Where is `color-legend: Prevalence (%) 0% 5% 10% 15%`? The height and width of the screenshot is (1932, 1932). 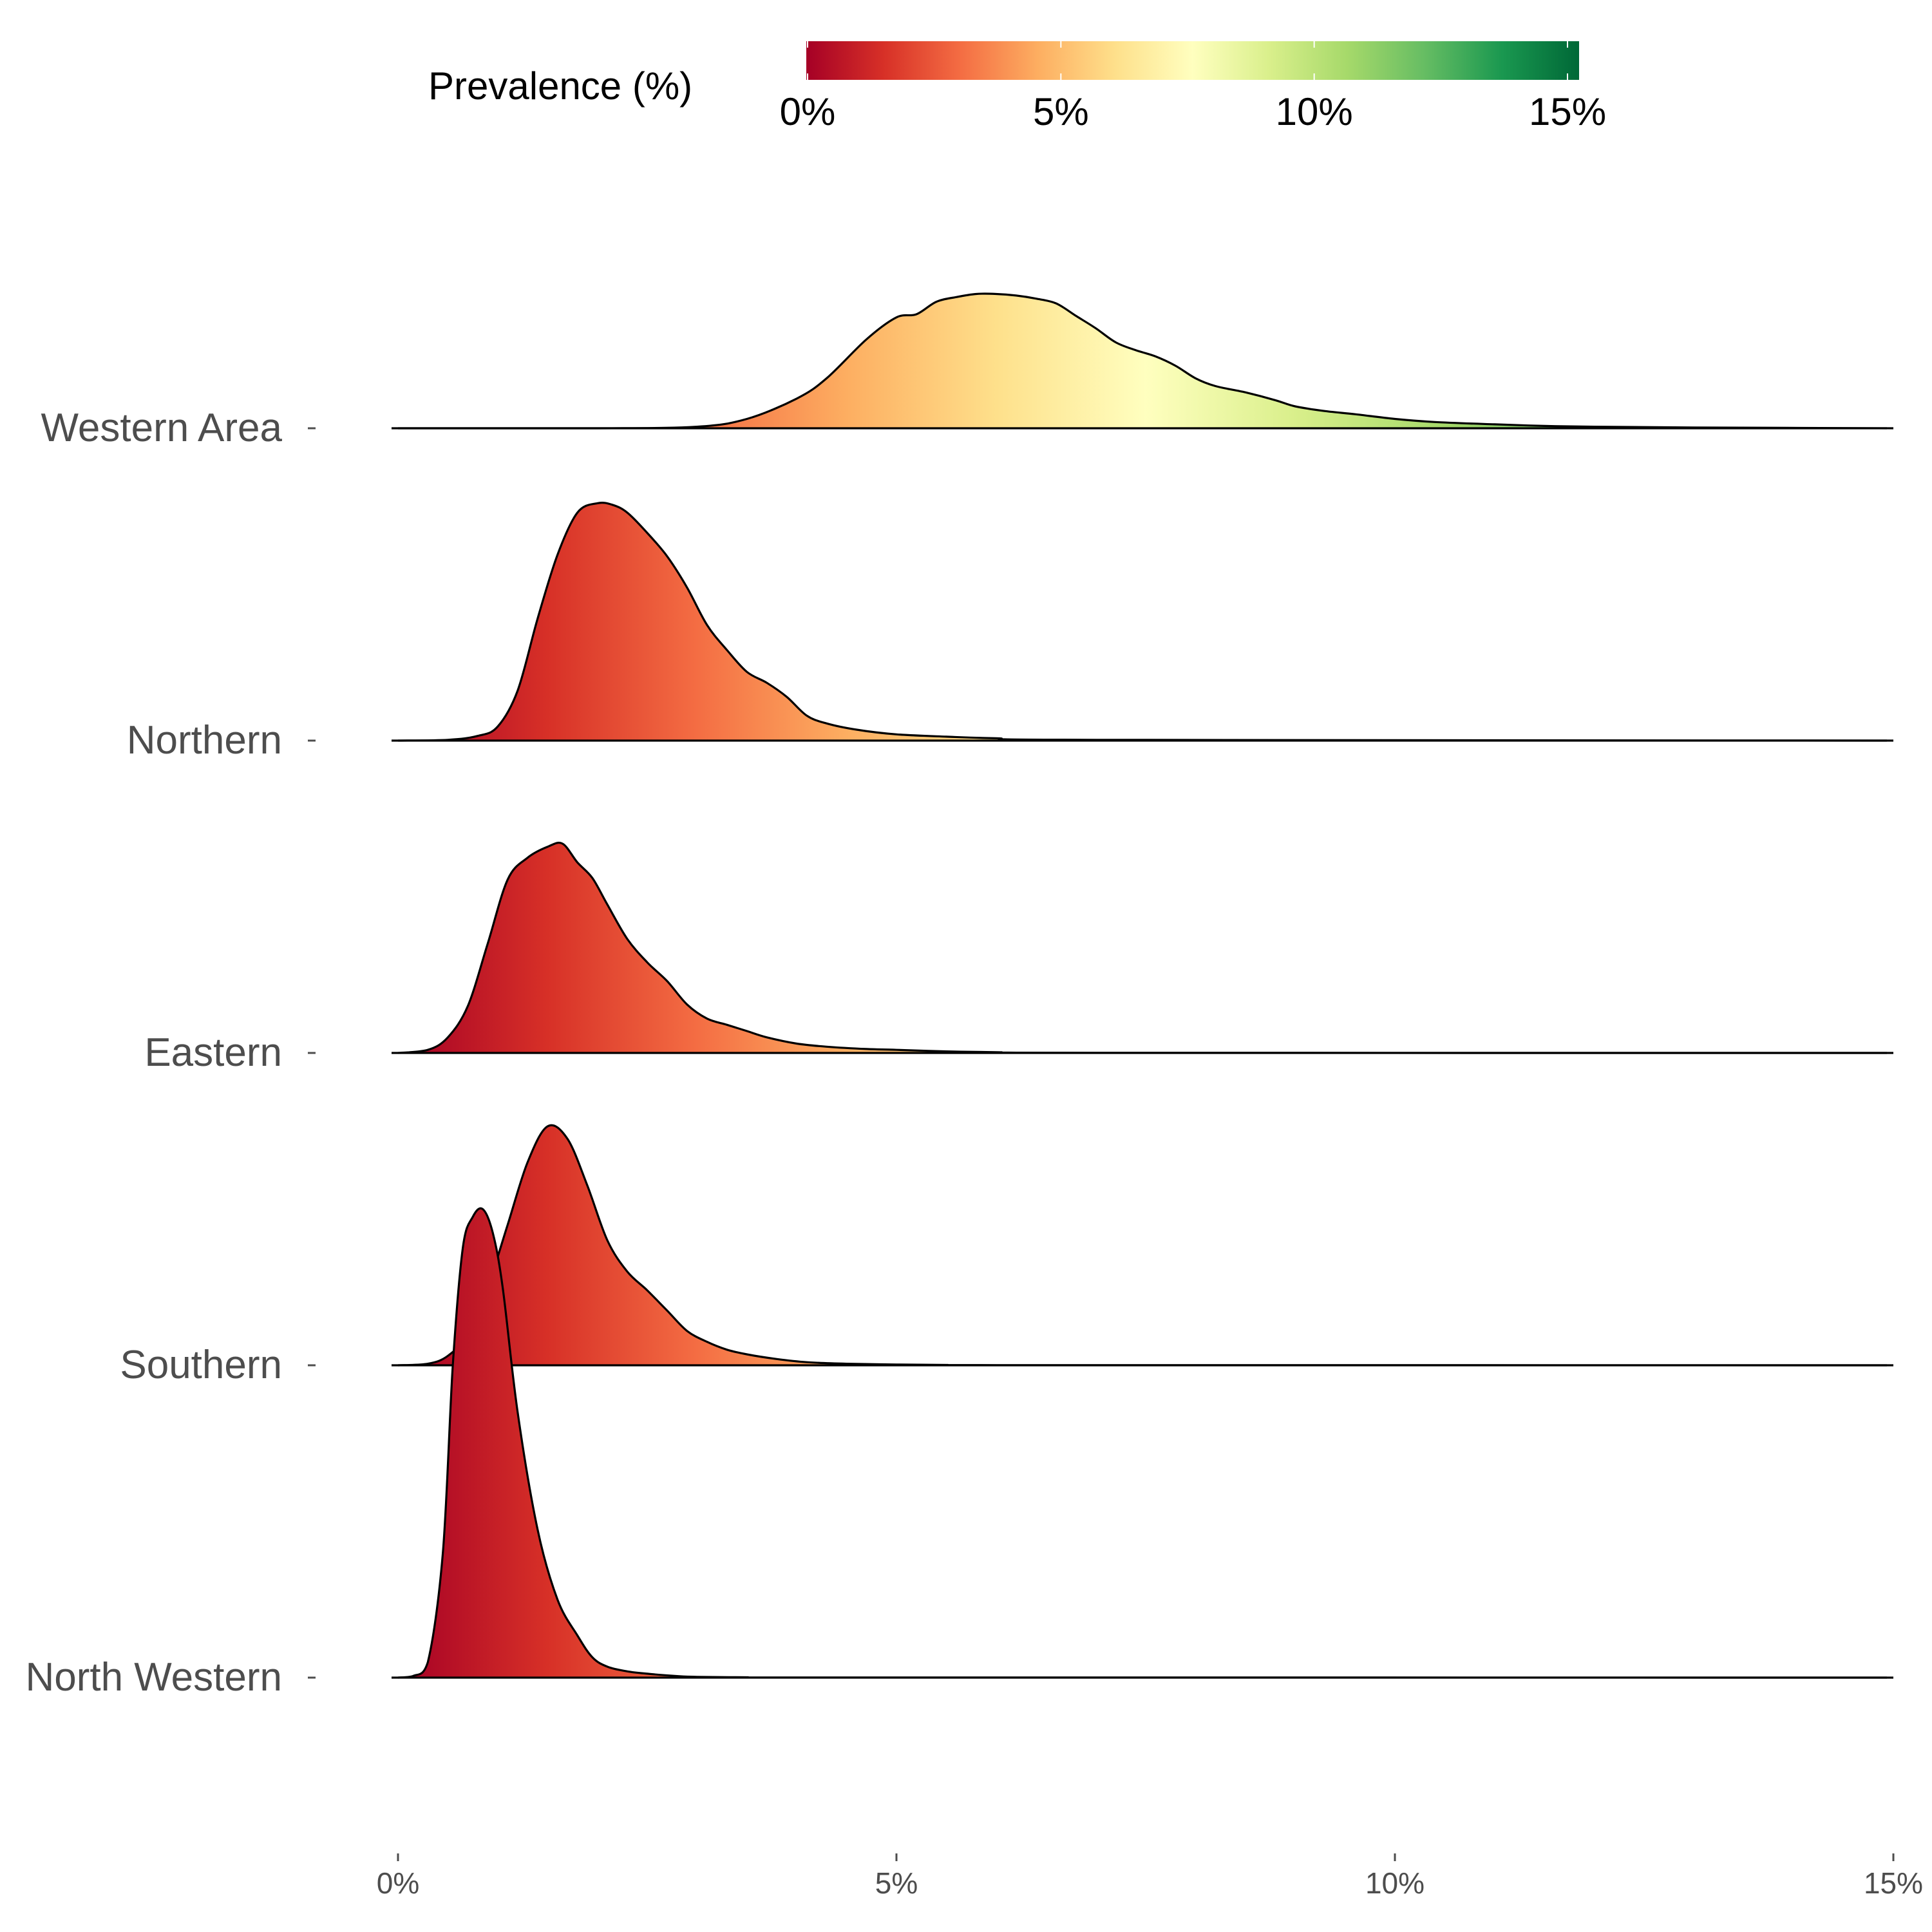
color-legend: Prevalence (%) 0% 5% 10% 15% is located at coordinates (1017, 87).